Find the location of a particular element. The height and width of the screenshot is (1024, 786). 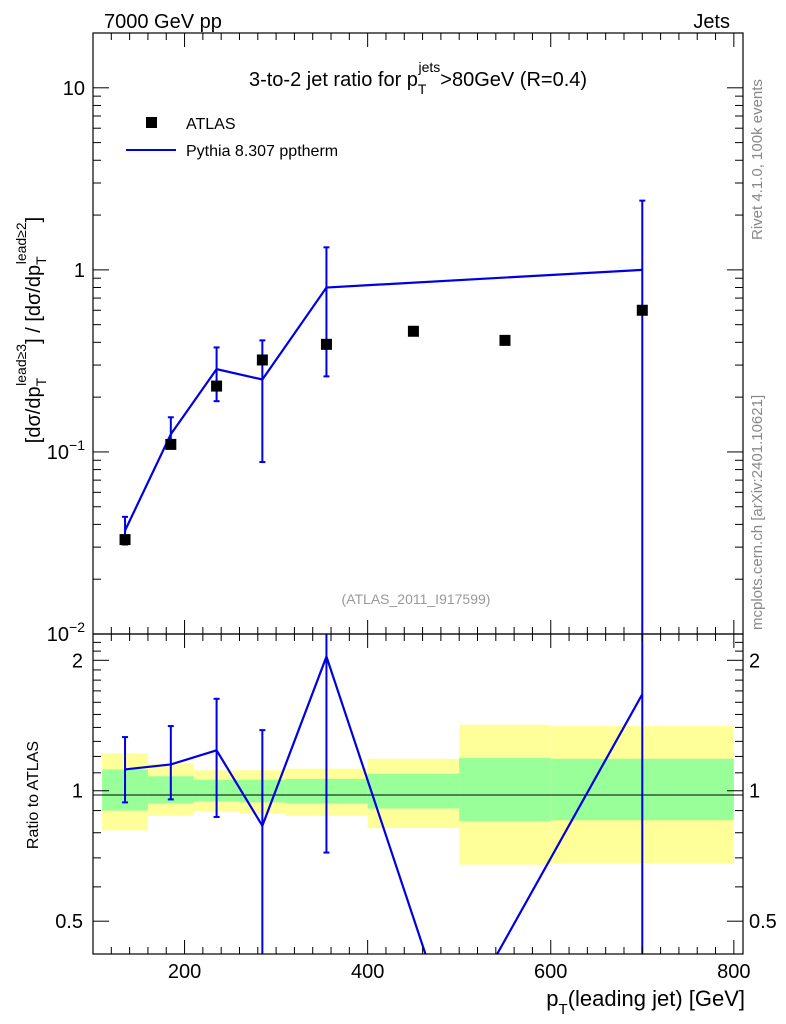

main-y-tick-label: 10⁻² is located at coordinates (66, 632).